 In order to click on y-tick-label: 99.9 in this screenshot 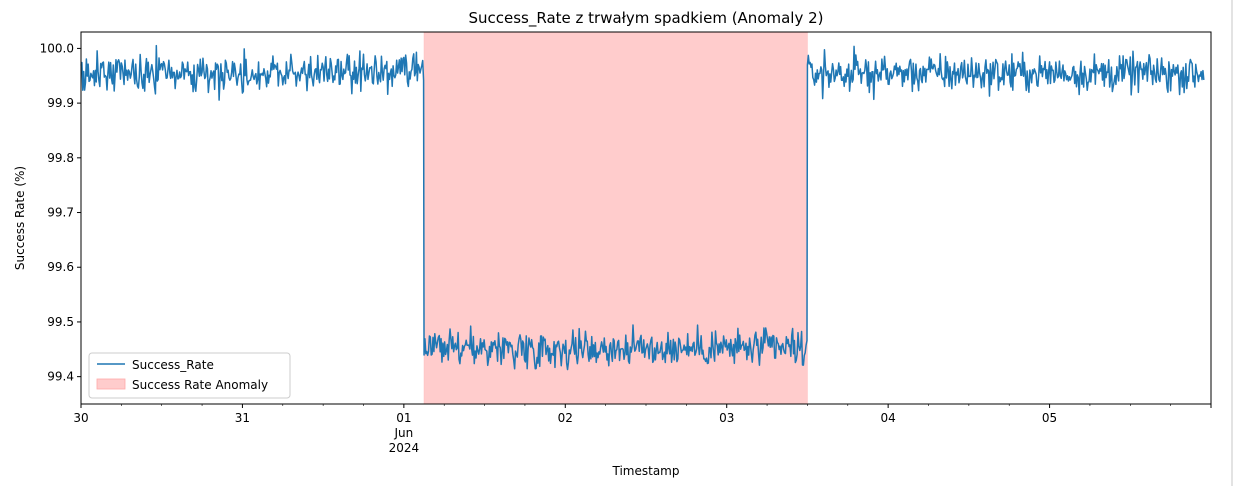, I will do `click(60, 103)`.